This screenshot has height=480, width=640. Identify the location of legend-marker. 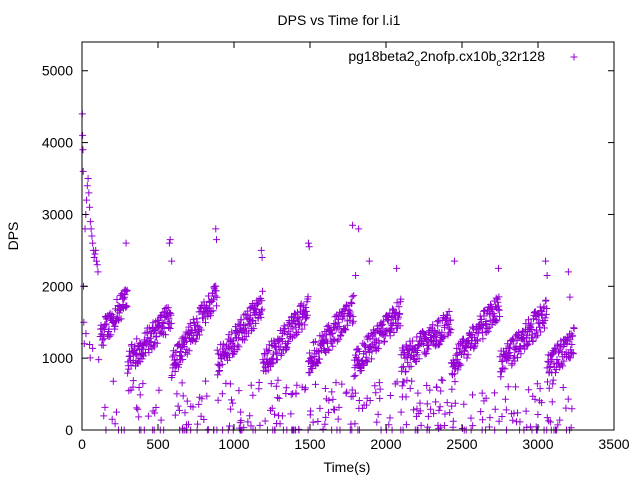
(574, 57).